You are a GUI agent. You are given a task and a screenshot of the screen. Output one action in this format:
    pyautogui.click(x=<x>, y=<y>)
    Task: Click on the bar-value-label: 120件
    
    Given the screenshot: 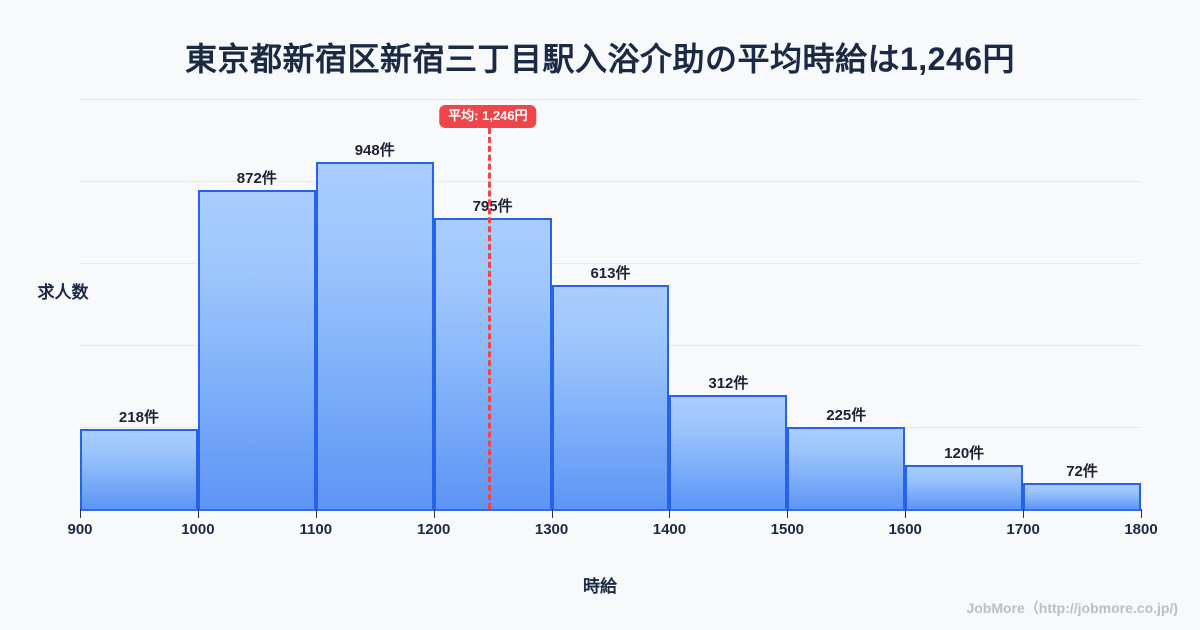 What is the action you would take?
    pyautogui.click(x=964, y=454)
    